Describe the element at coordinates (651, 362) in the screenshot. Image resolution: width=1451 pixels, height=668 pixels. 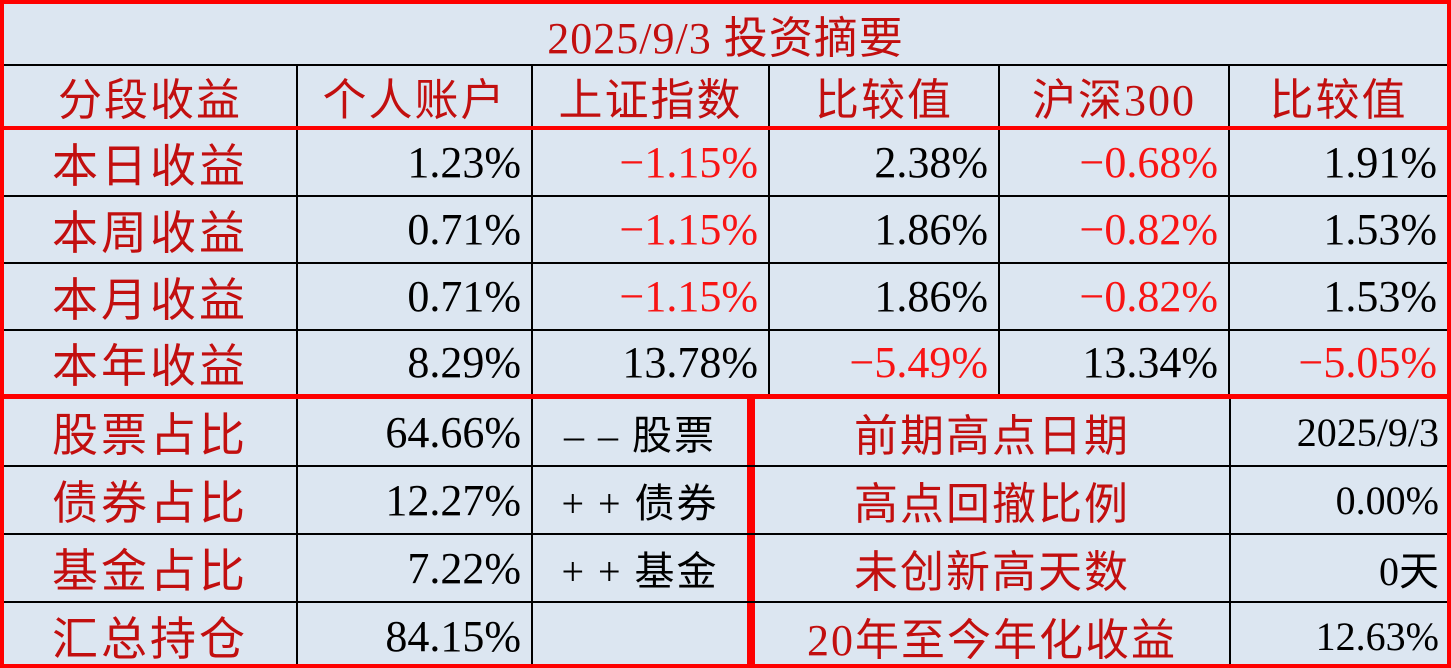
I see `value-cell: 13.78%` at that location.